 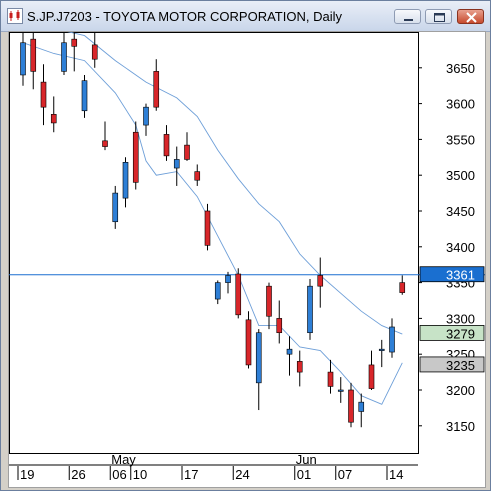 What do you see at coordinates (191, 474) in the screenshot?
I see `x-tick-label: 17` at bounding box center [191, 474].